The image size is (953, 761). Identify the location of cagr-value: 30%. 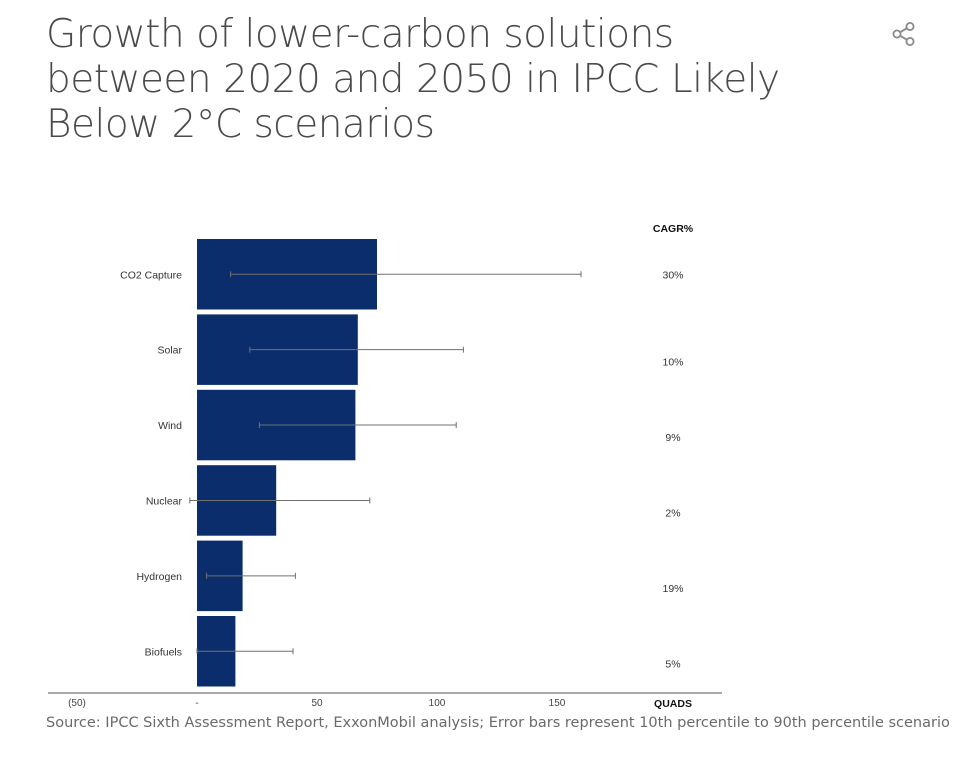
(672, 275).